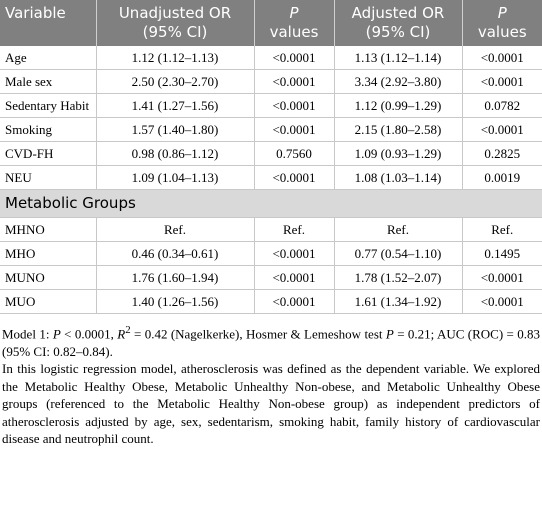  Describe the element at coordinates (48, 177) in the screenshot. I see `variable-cell: NEU` at that location.